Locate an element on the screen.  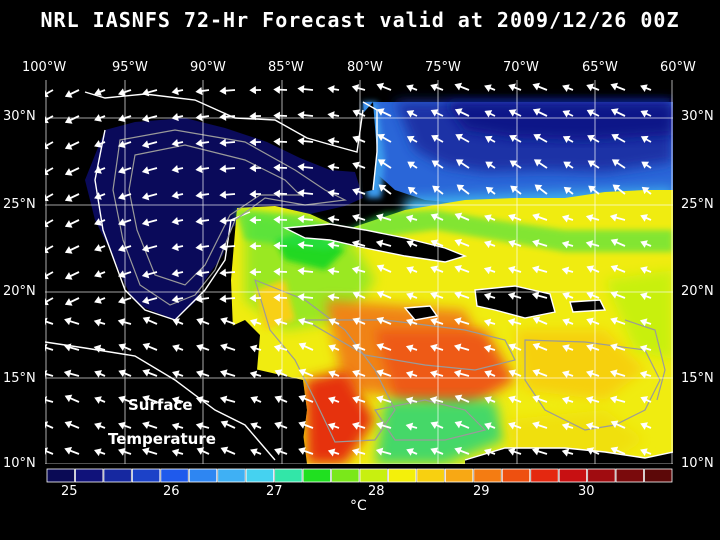
lon-label: 90°W is located at coordinates (208, 67).